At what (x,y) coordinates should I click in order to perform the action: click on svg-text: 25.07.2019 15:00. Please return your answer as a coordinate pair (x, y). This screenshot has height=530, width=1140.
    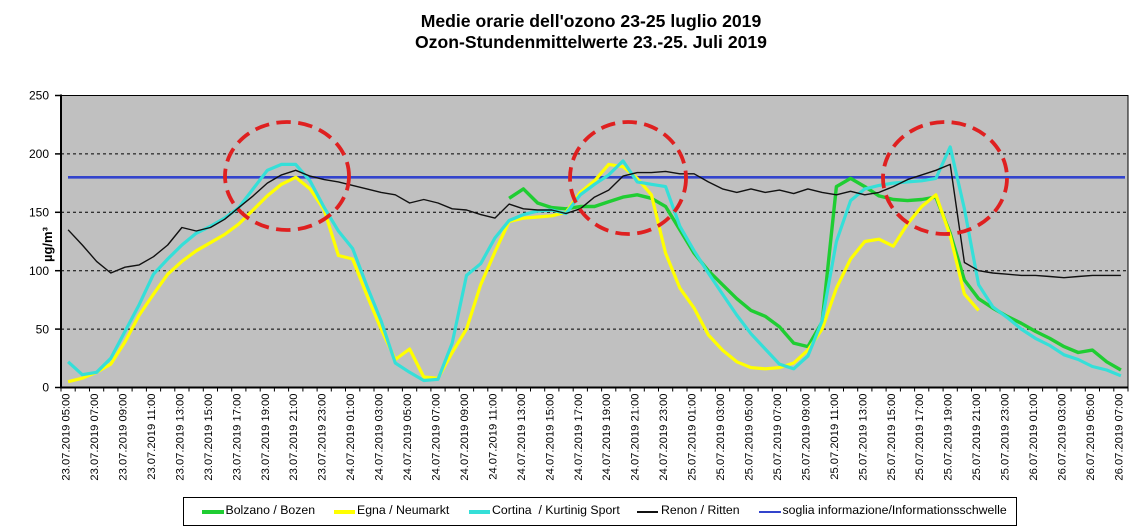
    Looking at the image, I should click on (892, 437).